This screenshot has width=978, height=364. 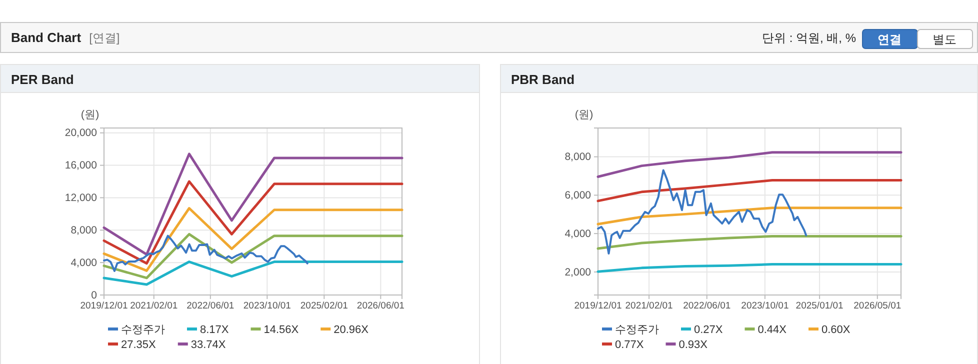 I want to click on y-tick-label: 20,000, so click(x=81, y=133).